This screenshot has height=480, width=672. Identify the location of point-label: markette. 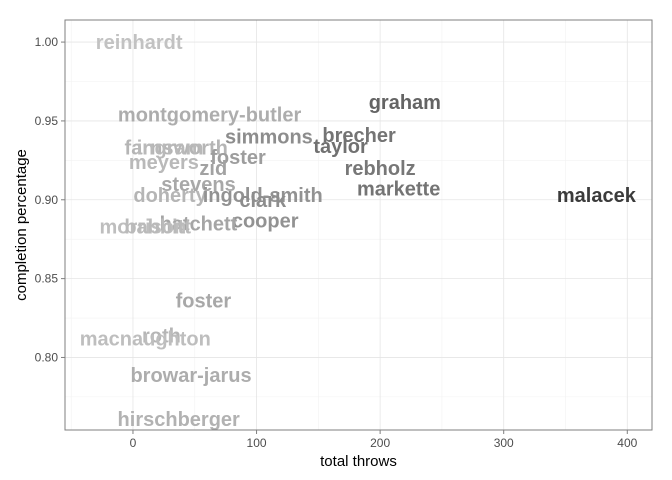
(398, 190).